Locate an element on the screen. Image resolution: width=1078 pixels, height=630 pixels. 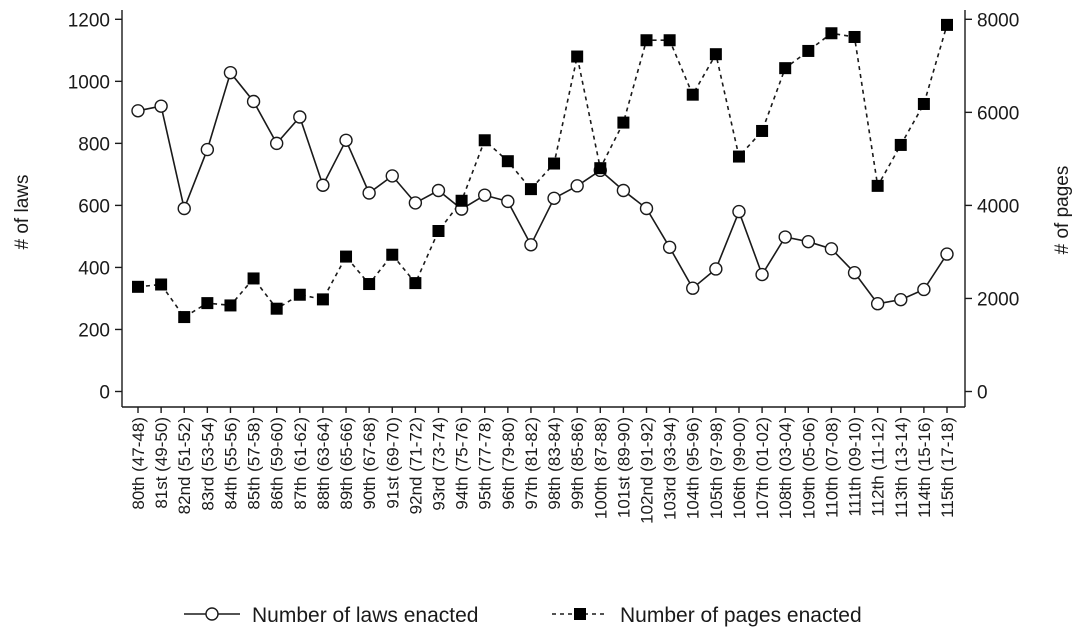
legend-laws-label: Number of laws enacted is located at coordinates (365, 615).